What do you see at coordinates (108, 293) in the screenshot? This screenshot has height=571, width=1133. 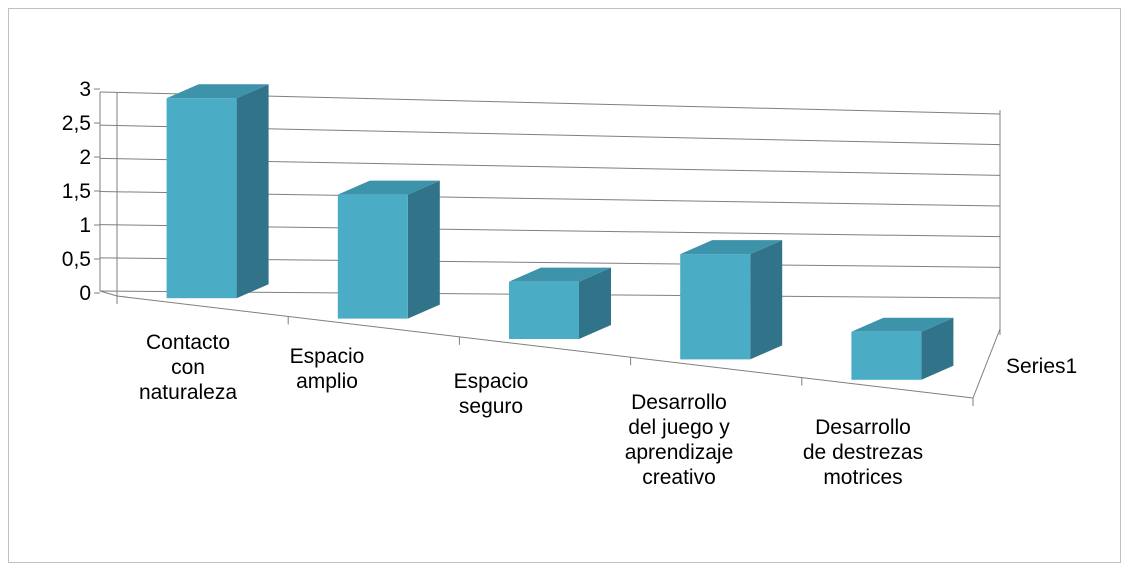 I see `floor-left-edge` at bounding box center [108, 293].